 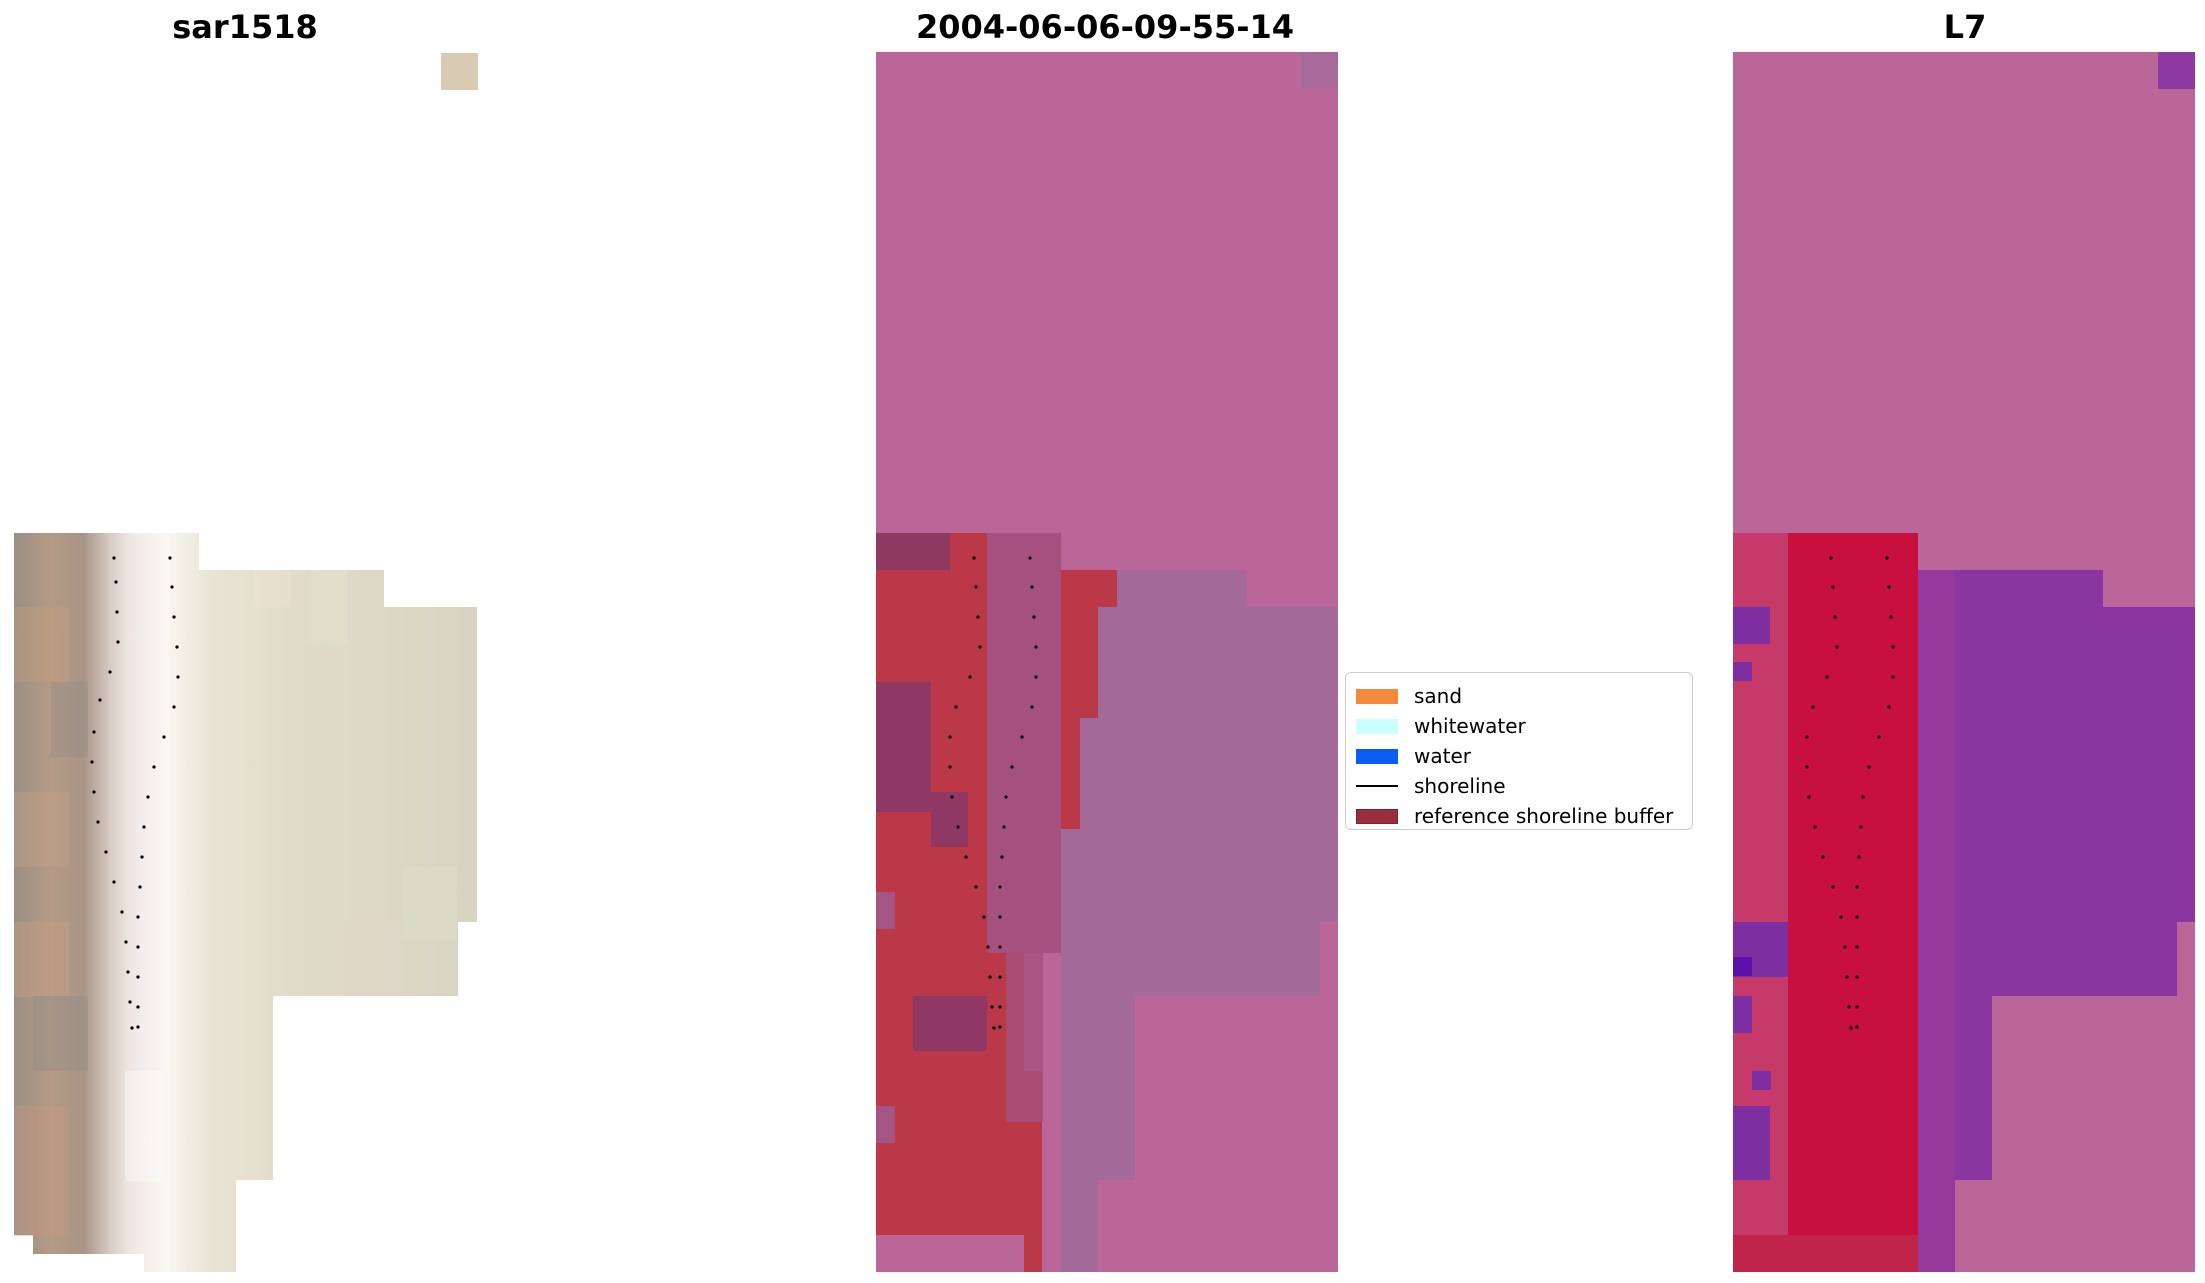 I want to click on legend-item-whitewater: whitewater, so click(x=1519, y=726).